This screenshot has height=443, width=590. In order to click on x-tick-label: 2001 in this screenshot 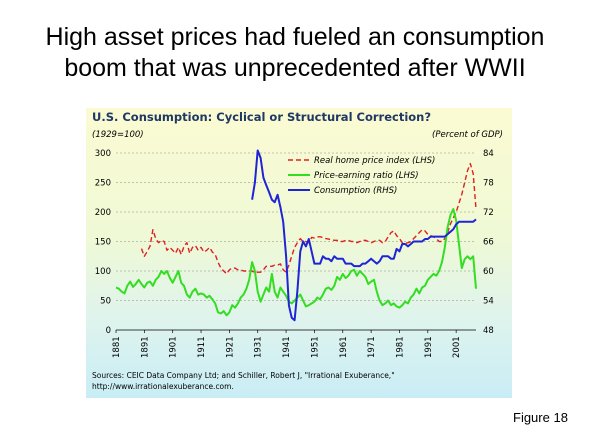, I will do `click(457, 347)`.